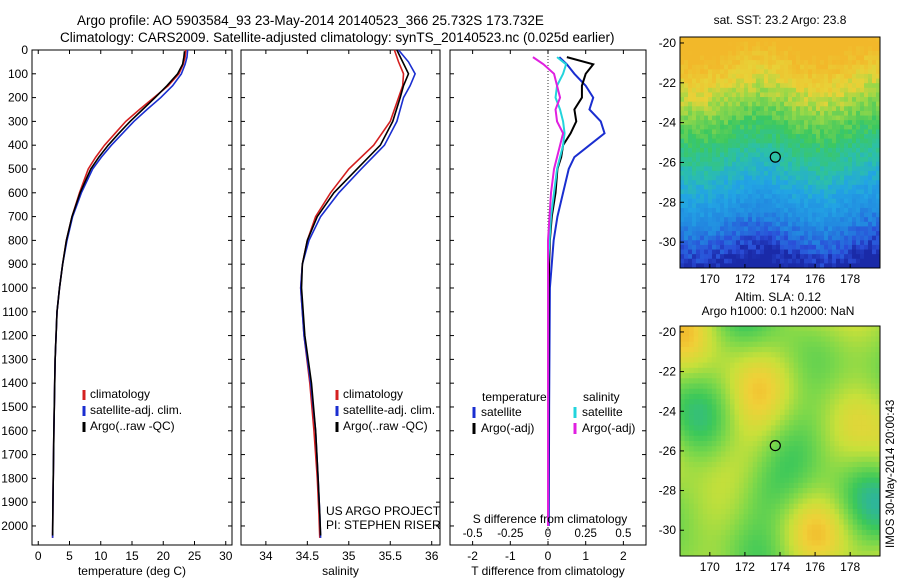  I want to click on legend-entry: satellite-adj. clim., so click(389, 410).